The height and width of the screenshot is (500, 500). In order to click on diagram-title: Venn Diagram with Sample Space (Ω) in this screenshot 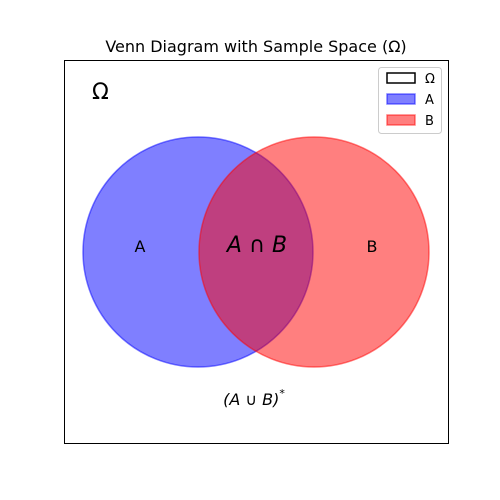, I will do `click(255, 46)`.